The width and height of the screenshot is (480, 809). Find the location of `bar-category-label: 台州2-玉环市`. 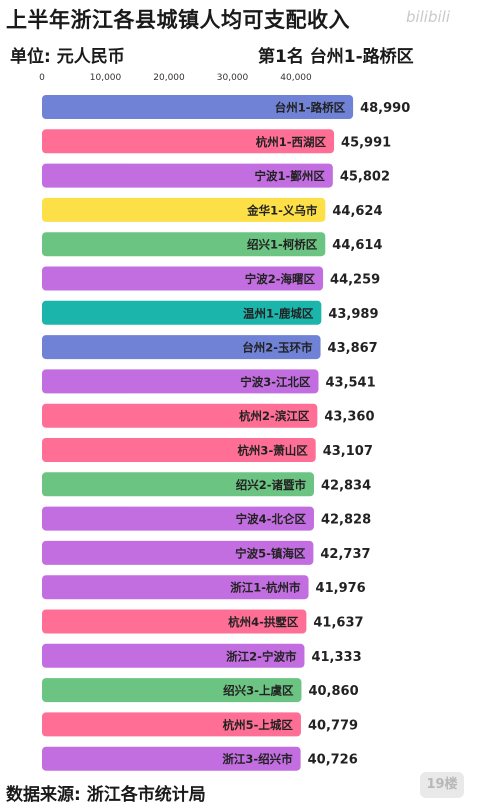

bar-category-label: 台州2-玉环市 is located at coordinates (277, 348).